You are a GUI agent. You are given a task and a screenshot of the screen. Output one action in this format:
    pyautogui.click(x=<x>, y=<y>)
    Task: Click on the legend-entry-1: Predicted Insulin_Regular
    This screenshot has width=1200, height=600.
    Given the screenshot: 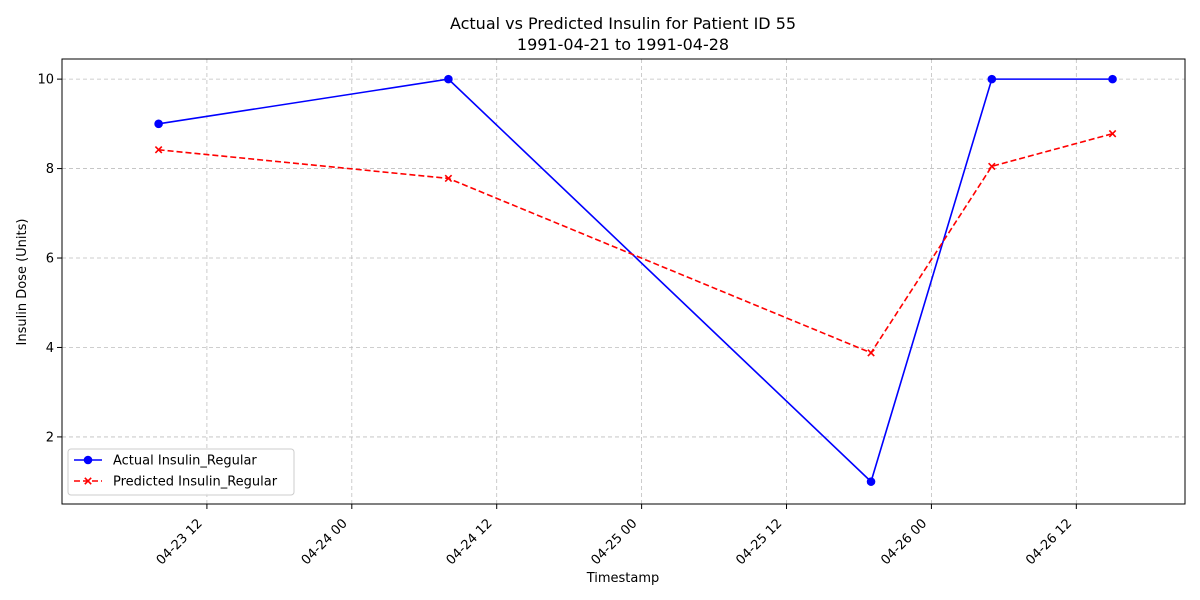 What is the action you would take?
    pyautogui.click(x=176, y=482)
    